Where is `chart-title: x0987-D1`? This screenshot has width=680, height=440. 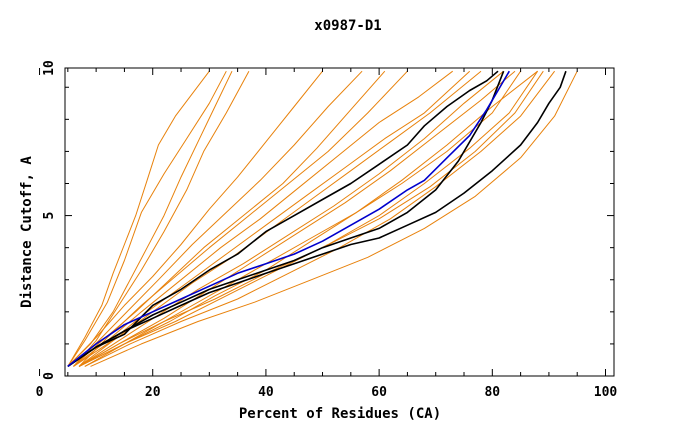 chart-title: x0987-D1 is located at coordinates (347, 26).